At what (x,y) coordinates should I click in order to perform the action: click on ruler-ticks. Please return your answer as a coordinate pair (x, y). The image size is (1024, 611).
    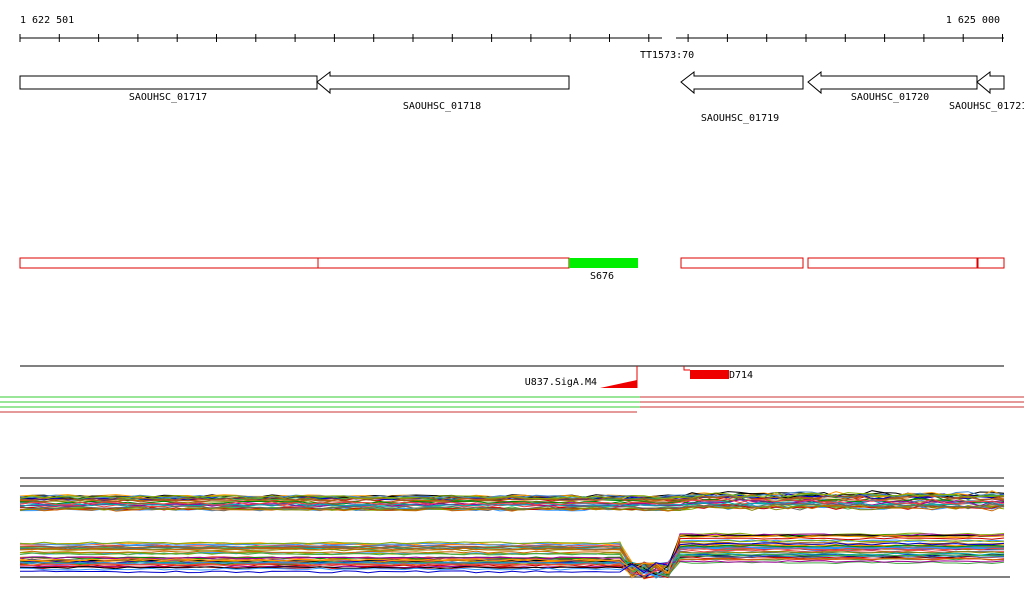
    Looking at the image, I should click on (511, 38).